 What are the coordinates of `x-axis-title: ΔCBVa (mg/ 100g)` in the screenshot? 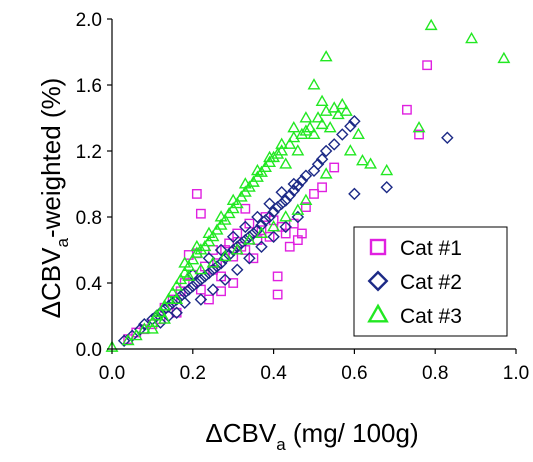 It's located at (311, 436).